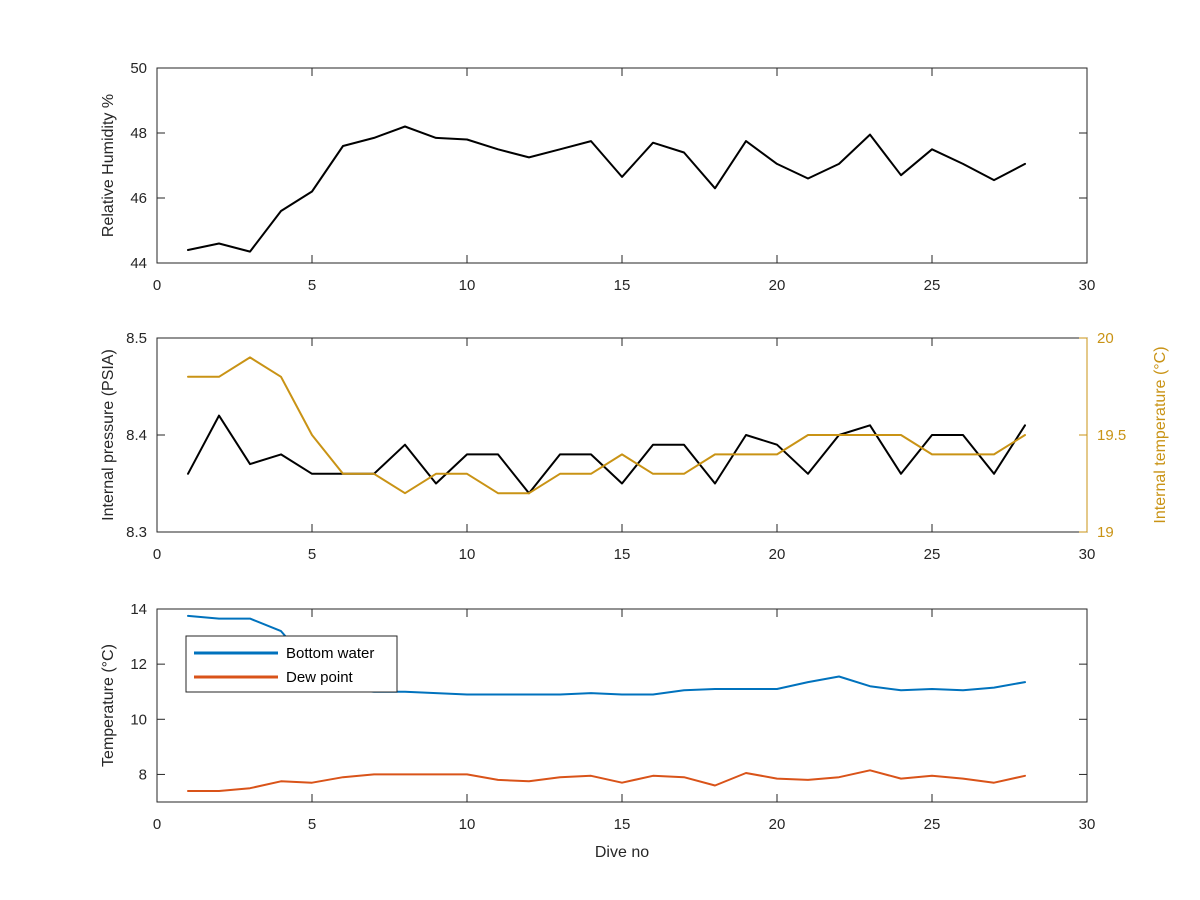 Image resolution: width=1200 pixels, height=900 pixels. I want to click on y-tick-label: 46, so click(138, 198).